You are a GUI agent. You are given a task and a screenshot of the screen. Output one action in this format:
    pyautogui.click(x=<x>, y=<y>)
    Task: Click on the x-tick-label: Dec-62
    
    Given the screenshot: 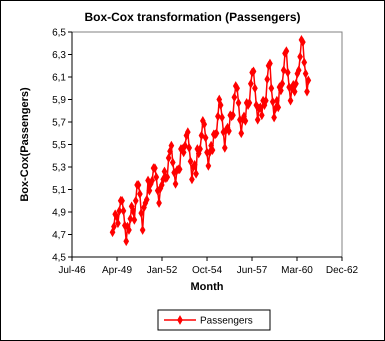 What is the action you would take?
    pyautogui.click(x=342, y=270)
    